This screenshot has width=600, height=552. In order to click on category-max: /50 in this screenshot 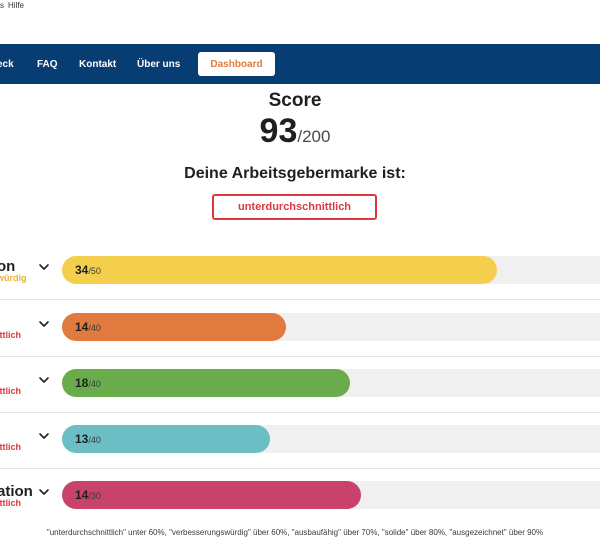, I will do `click(94, 271)`.